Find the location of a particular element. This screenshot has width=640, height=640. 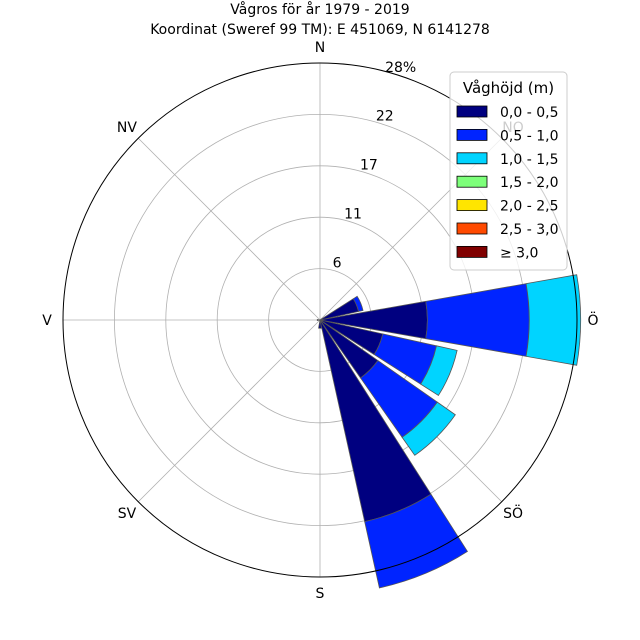

legend-label: ≥ 3,0 is located at coordinates (519, 253).